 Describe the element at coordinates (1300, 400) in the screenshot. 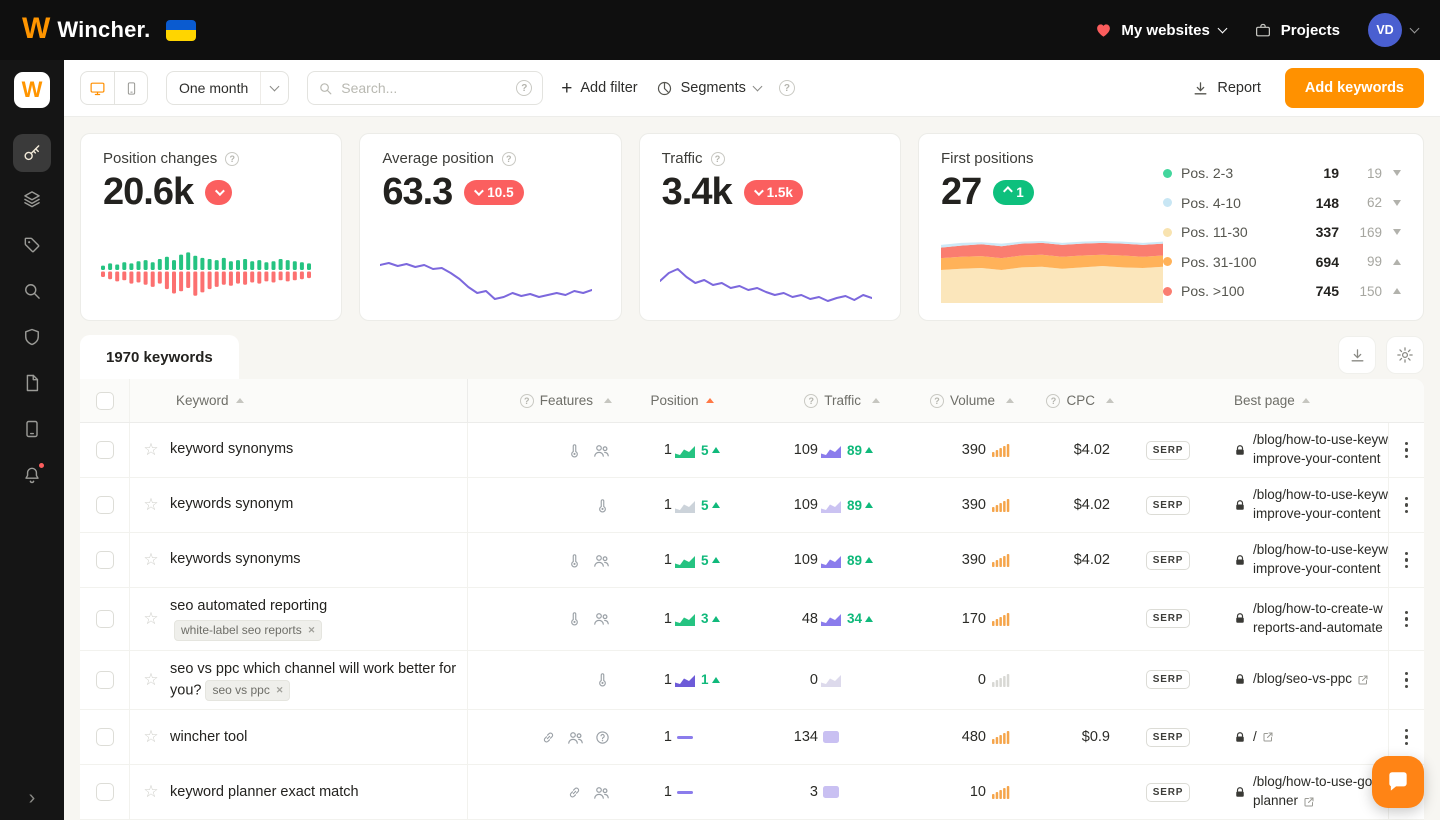

I see `column-header-best-page: Best page` at that location.